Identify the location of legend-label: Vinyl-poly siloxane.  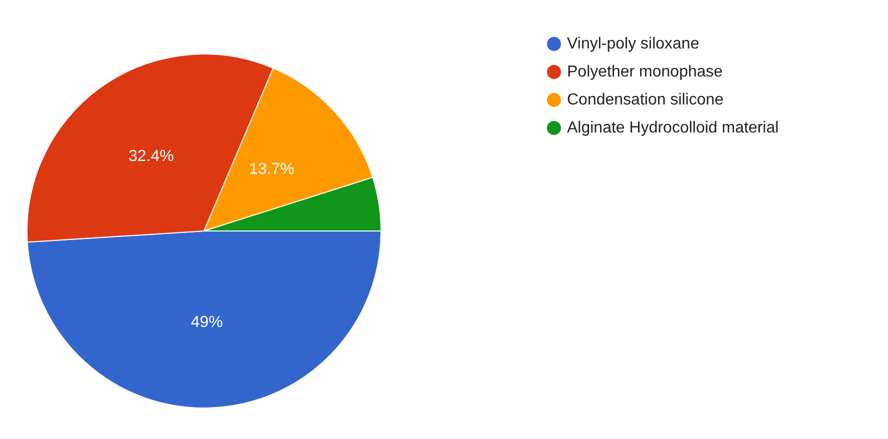
(633, 44).